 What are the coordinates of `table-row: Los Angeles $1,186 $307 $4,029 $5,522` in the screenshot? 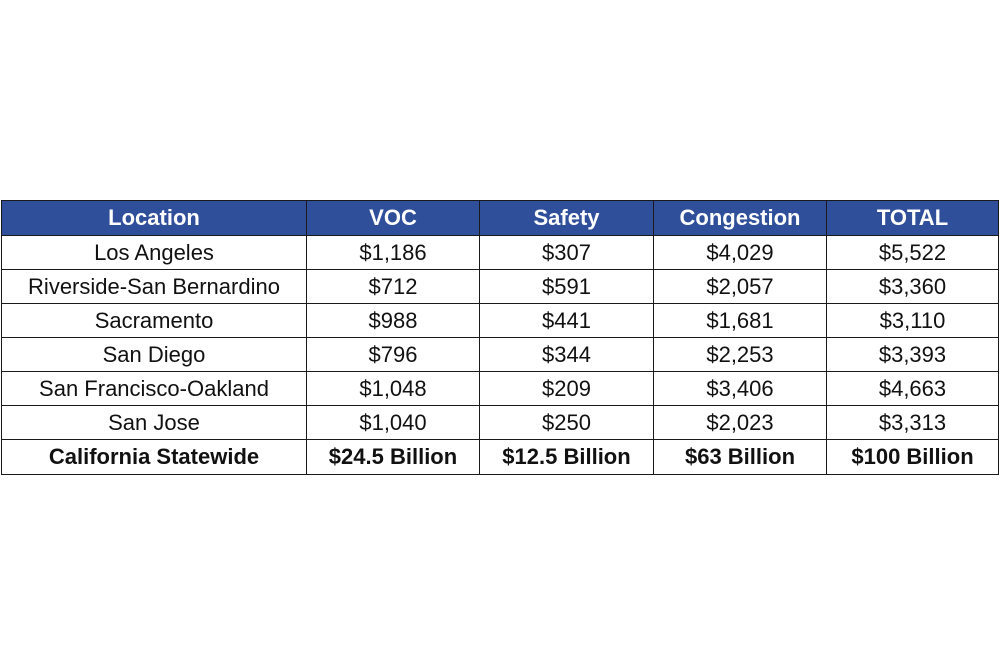 It's located at (500, 252).